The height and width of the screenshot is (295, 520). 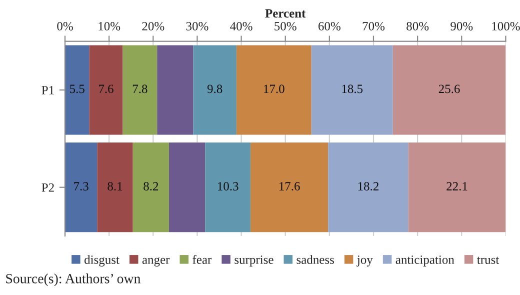 I want to click on data-label: 17.0, so click(x=274, y=89).